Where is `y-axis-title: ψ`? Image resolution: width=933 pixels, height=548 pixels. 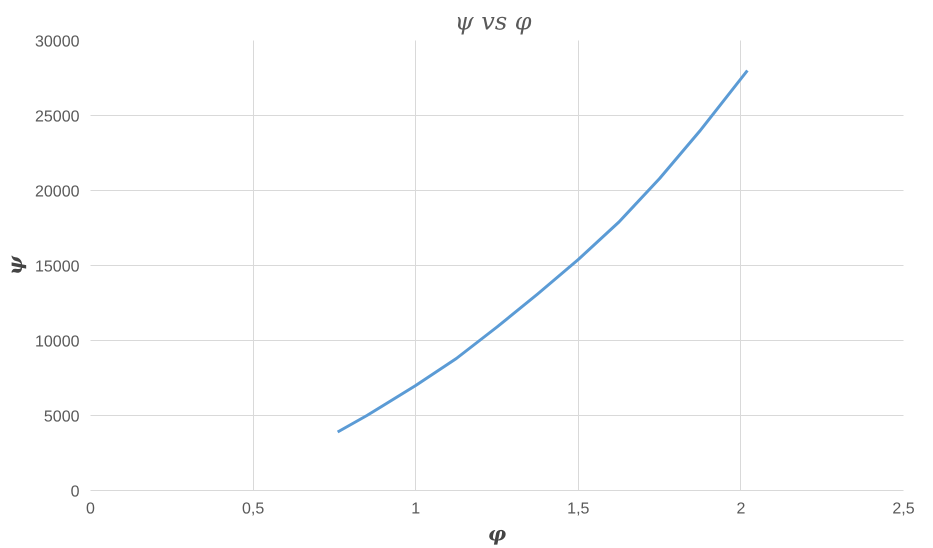 y-axis-title: ψ is located at coordinates (15, 264).